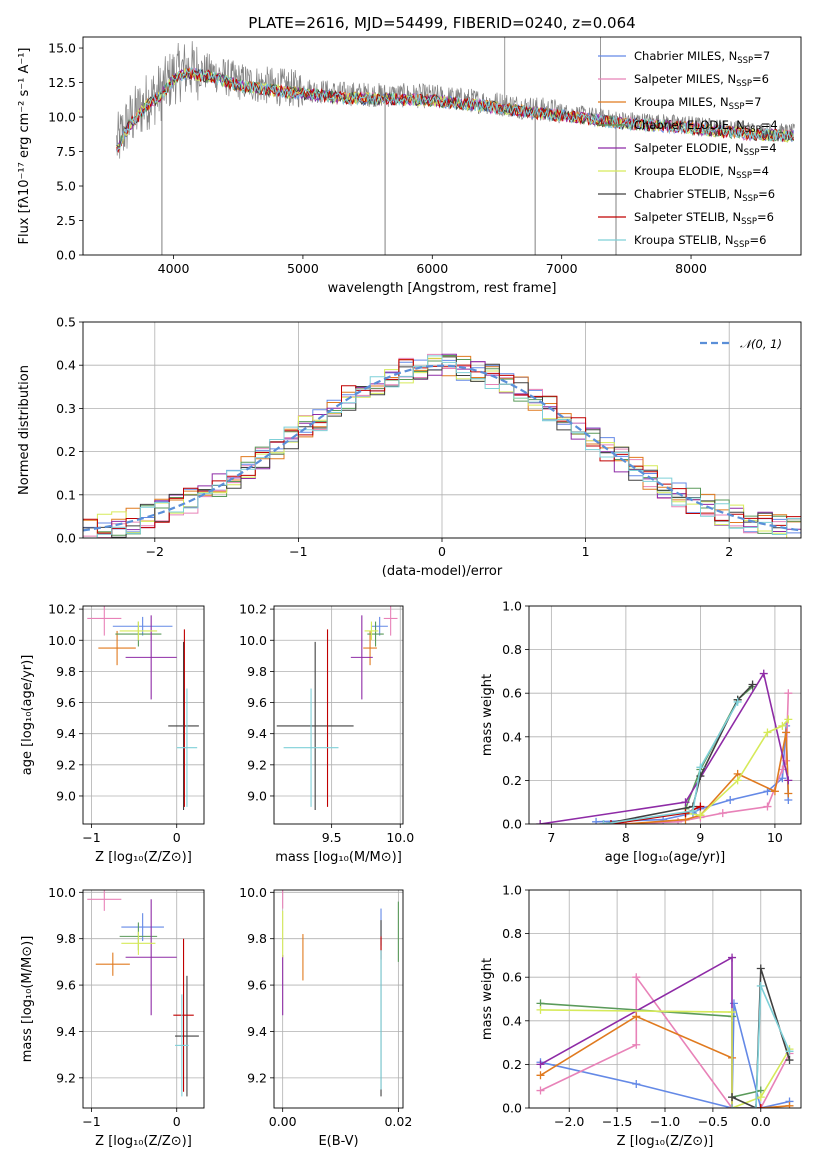  I want to click on age-vs-mass-errorbars, so click(337, 708).